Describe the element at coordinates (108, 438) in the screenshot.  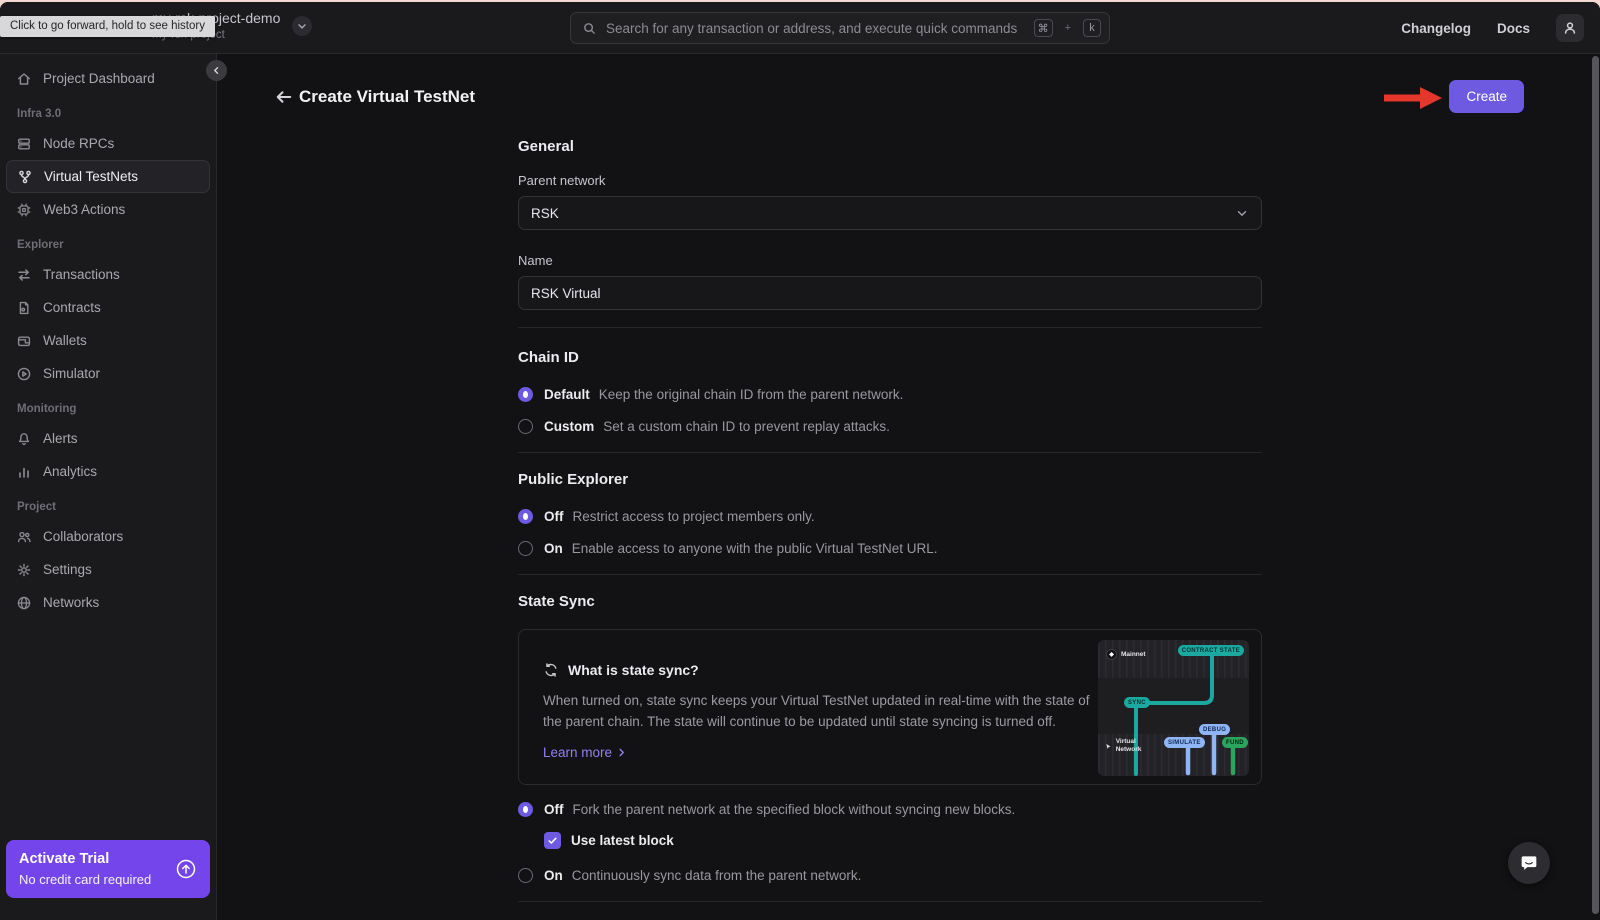
I see `sidebar-item-alerts: Alerts` at that location.